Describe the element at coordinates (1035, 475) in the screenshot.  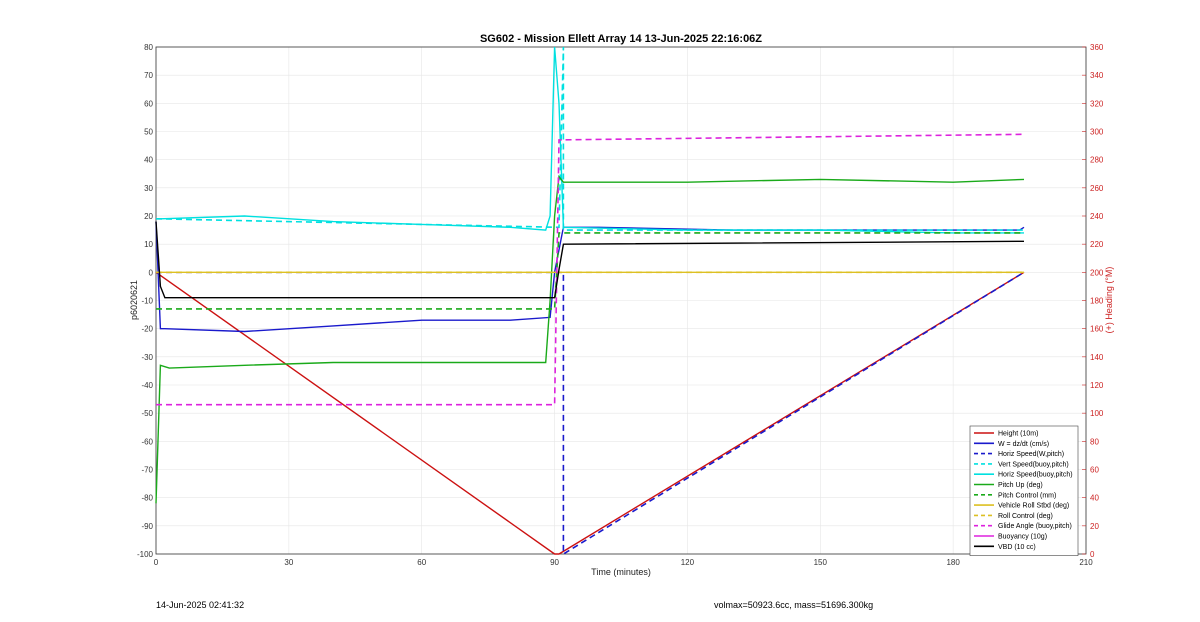
I see `legend-label: Horiz Speed(buoy,pitch)` at that location.